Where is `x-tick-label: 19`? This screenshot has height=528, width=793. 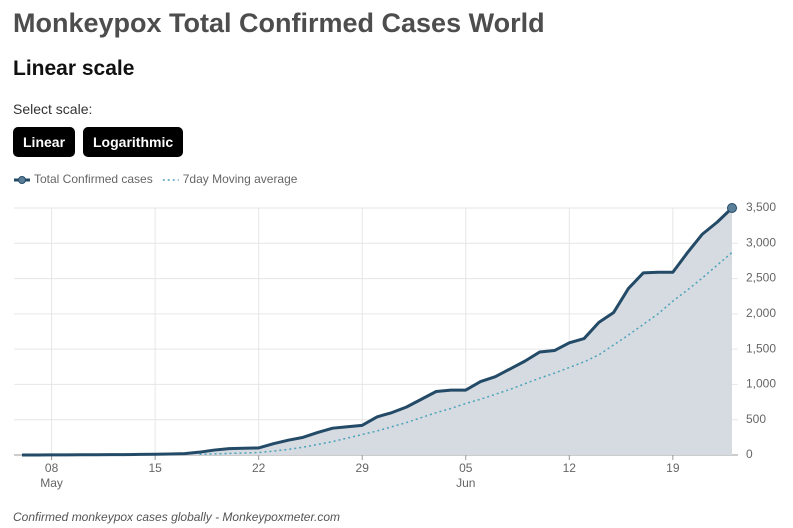
x-tick-label: 19 is located at coordinates (673, 468).